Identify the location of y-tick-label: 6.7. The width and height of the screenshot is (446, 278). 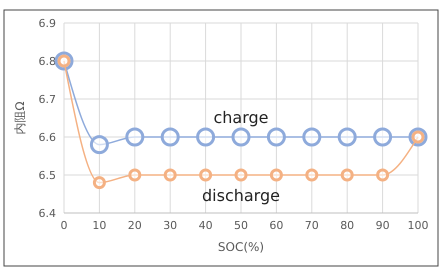
(47, 99).